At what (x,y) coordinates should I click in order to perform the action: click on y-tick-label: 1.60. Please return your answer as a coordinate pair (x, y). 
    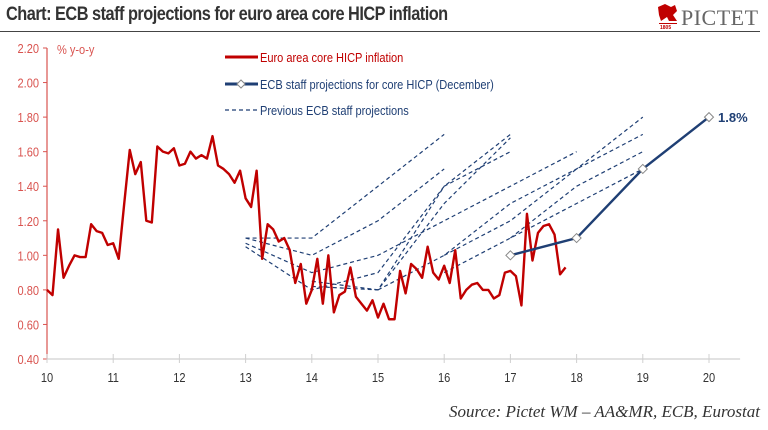
    Looking at the image, I should click on (29, 152).